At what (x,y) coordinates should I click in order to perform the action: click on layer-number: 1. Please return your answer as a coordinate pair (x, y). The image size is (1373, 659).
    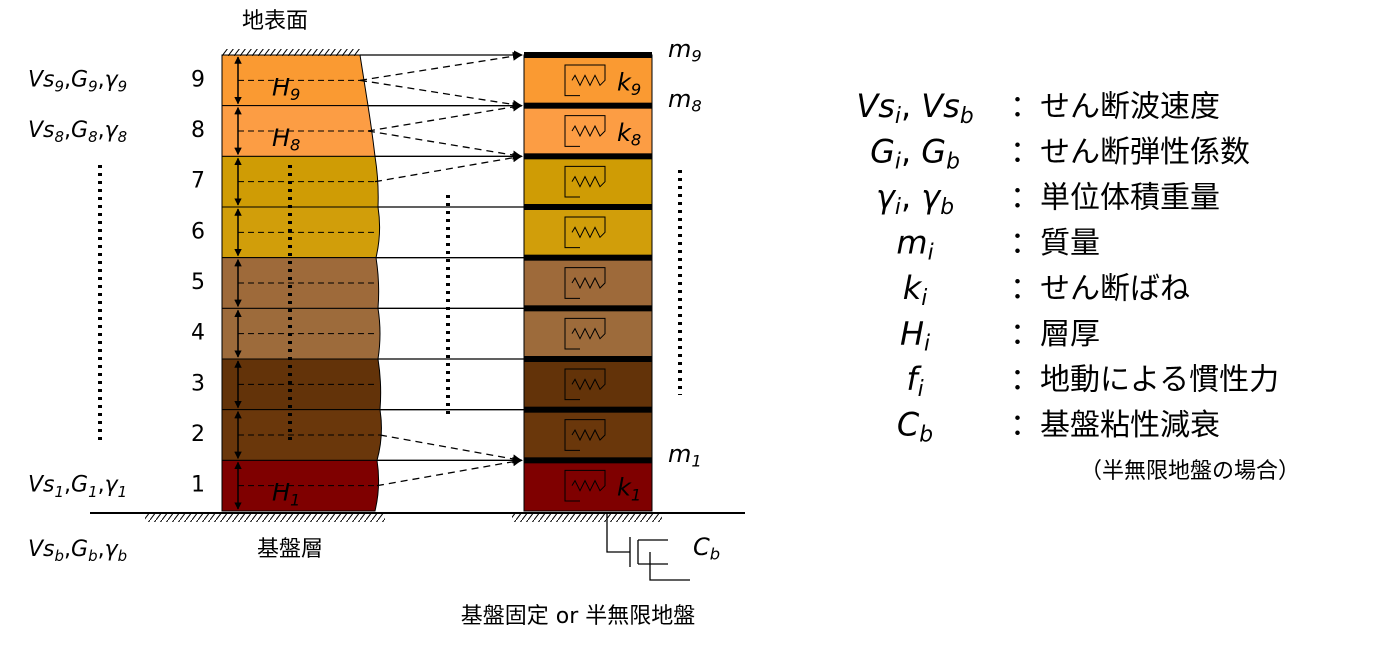
    Looking at the image, I should click on (198, 485).